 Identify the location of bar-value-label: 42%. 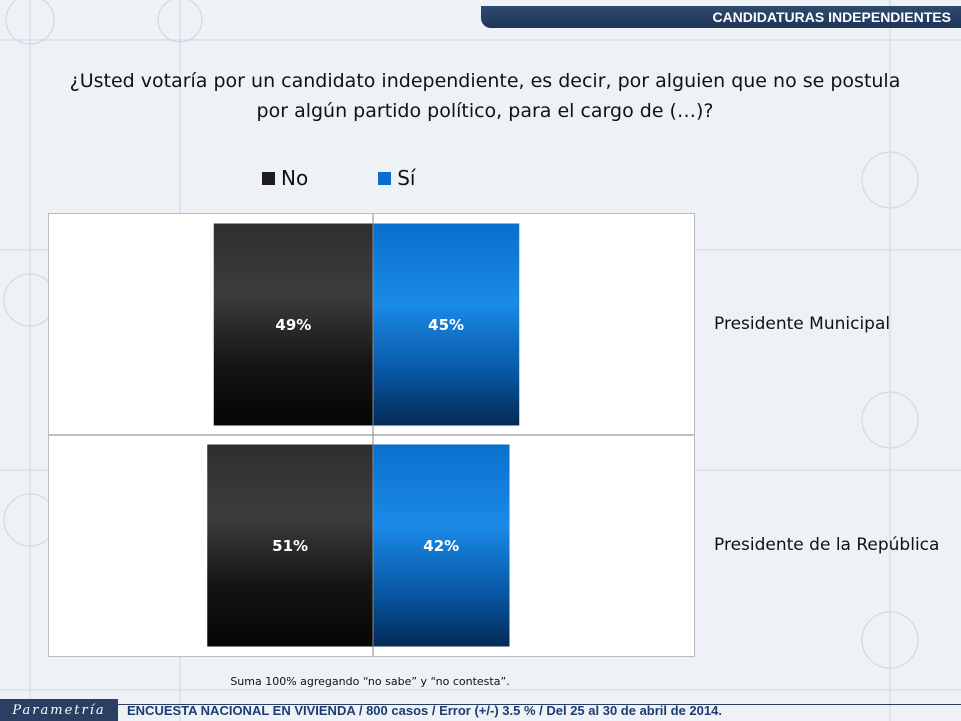
(441, 545).